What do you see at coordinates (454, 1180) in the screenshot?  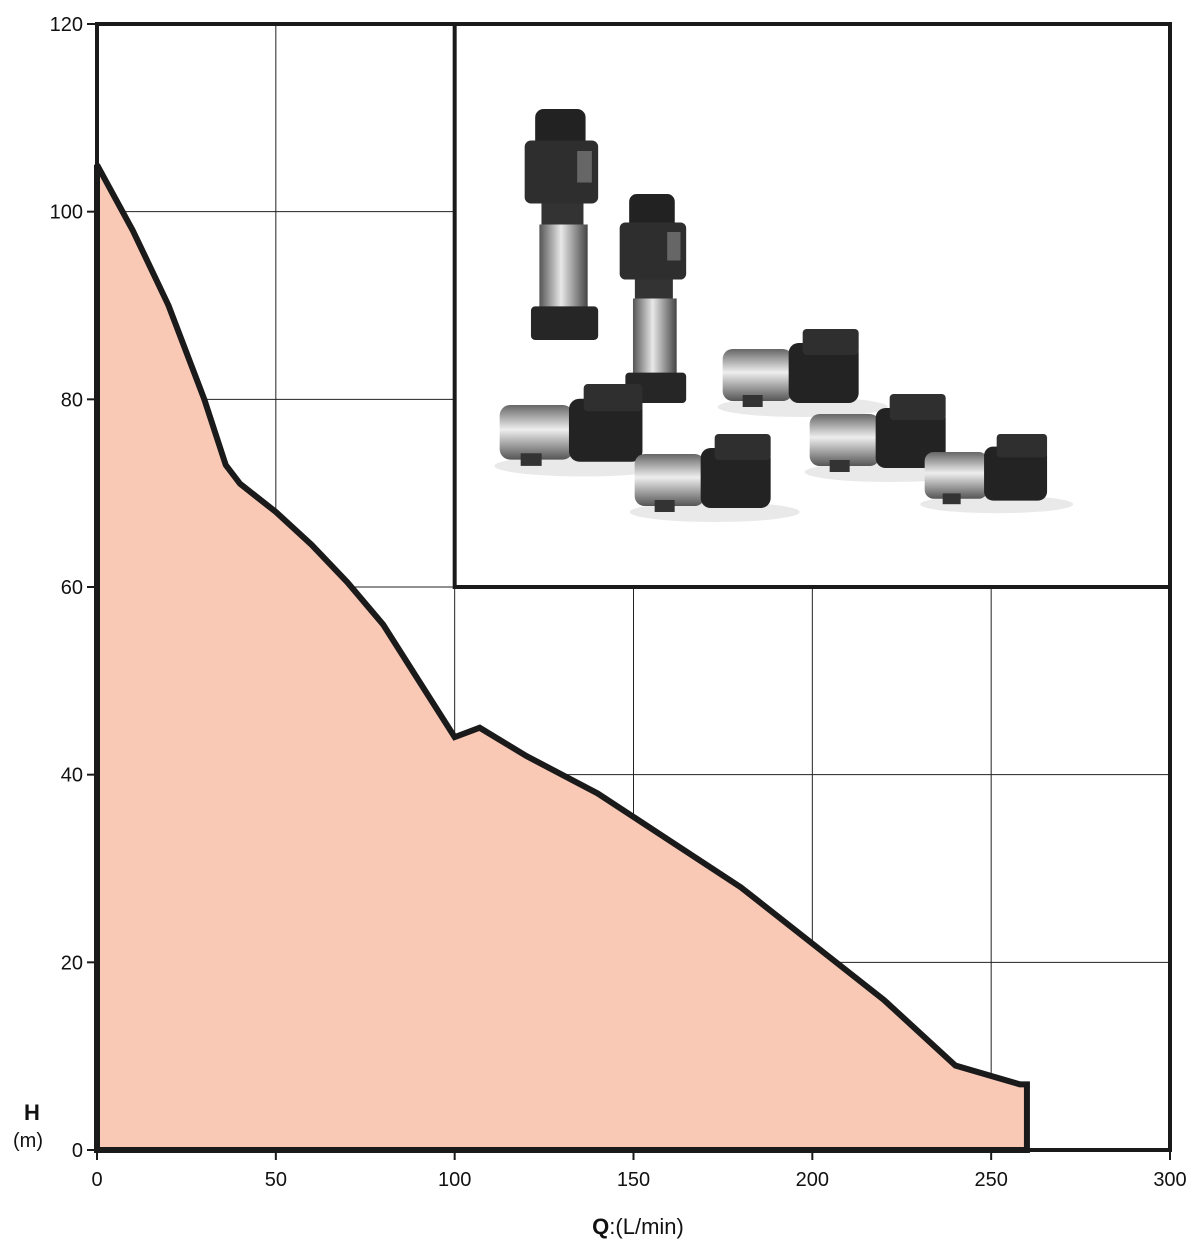 I see `x-tick-label-2: 100` at bounding box center [454, 1180].